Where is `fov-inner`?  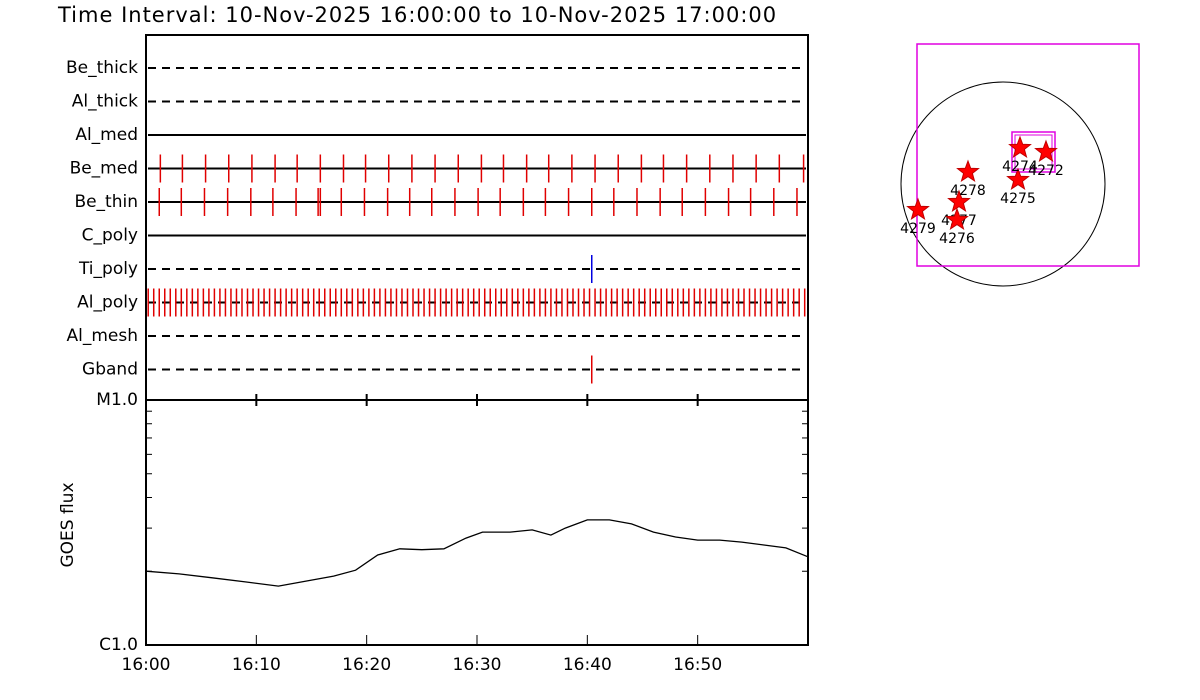 fov-inner is located at coordinates (1033, 152).